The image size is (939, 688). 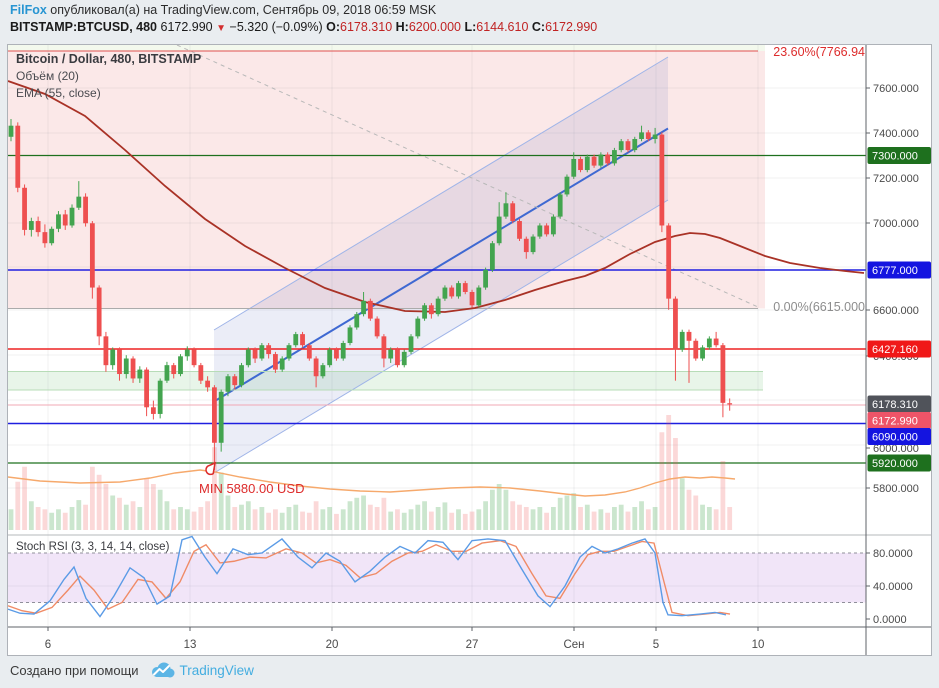 I want to click on svg-text: 10, so click(x=758, y=645).